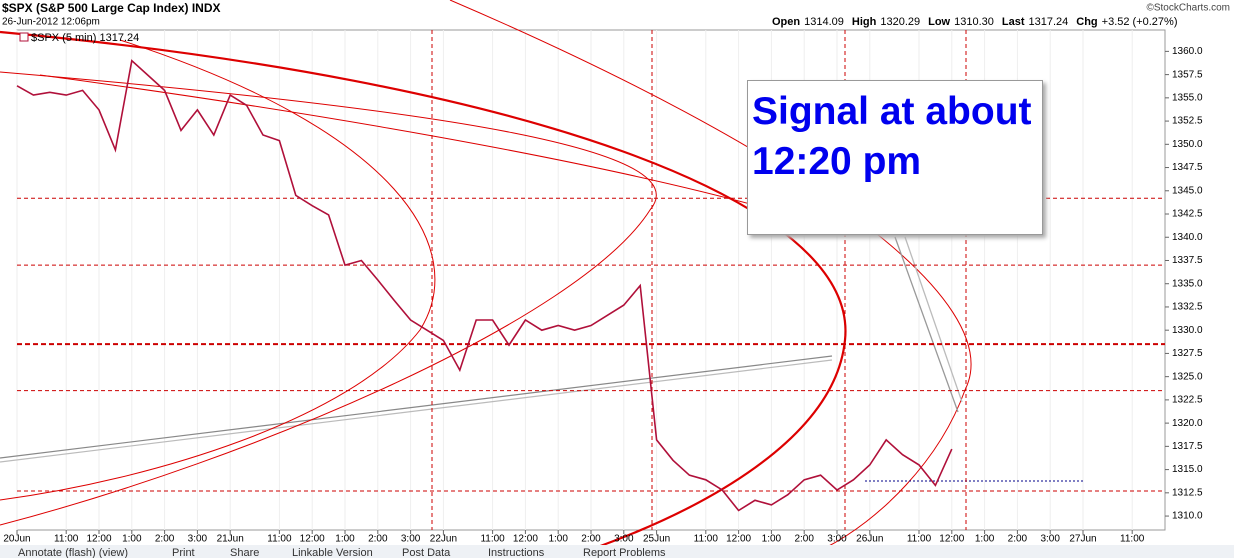  Describe the element at coordinates (1187, 469) in the screenshot. I see `y-tick-label: 1315.0` at that location.